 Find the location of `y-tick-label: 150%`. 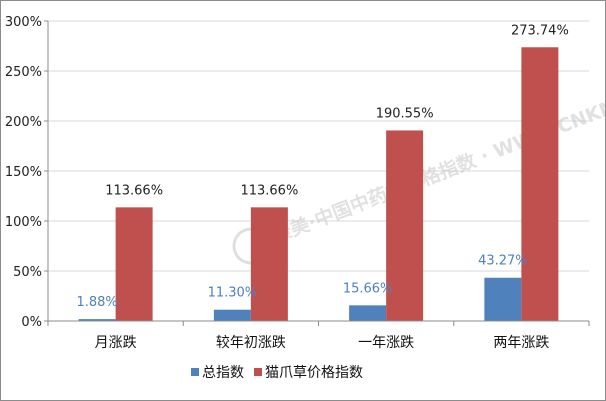

y-tick-label: 150% is located at coordinates (23, 172).